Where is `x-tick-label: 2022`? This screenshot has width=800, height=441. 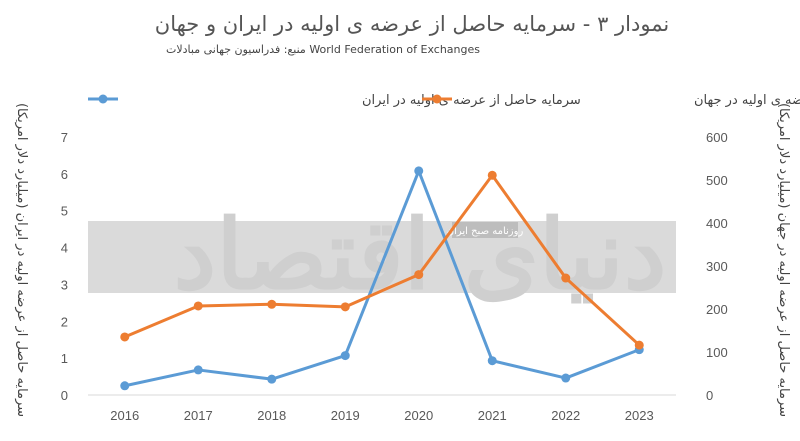 x-tick-label: 2022 is located at coordinates (565, 415).